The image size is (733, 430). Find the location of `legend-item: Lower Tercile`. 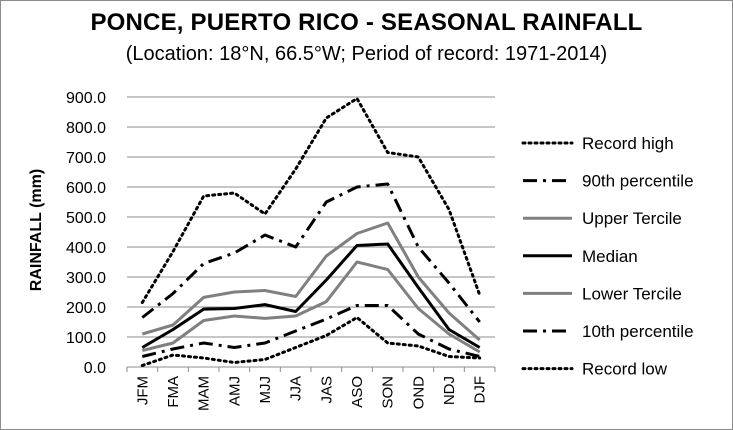

legend-item: Lower Tercile is located at coordinates (602, 293).